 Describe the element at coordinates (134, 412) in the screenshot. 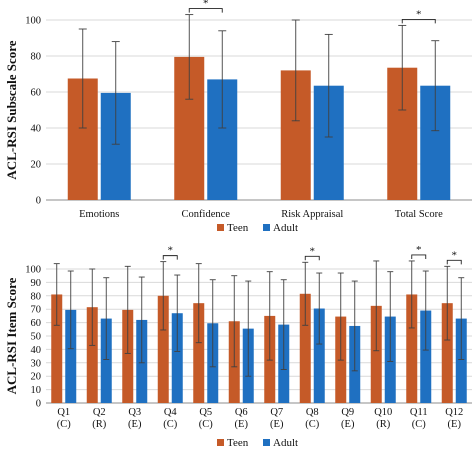

I see `x-tick-label: Q3` at that location.